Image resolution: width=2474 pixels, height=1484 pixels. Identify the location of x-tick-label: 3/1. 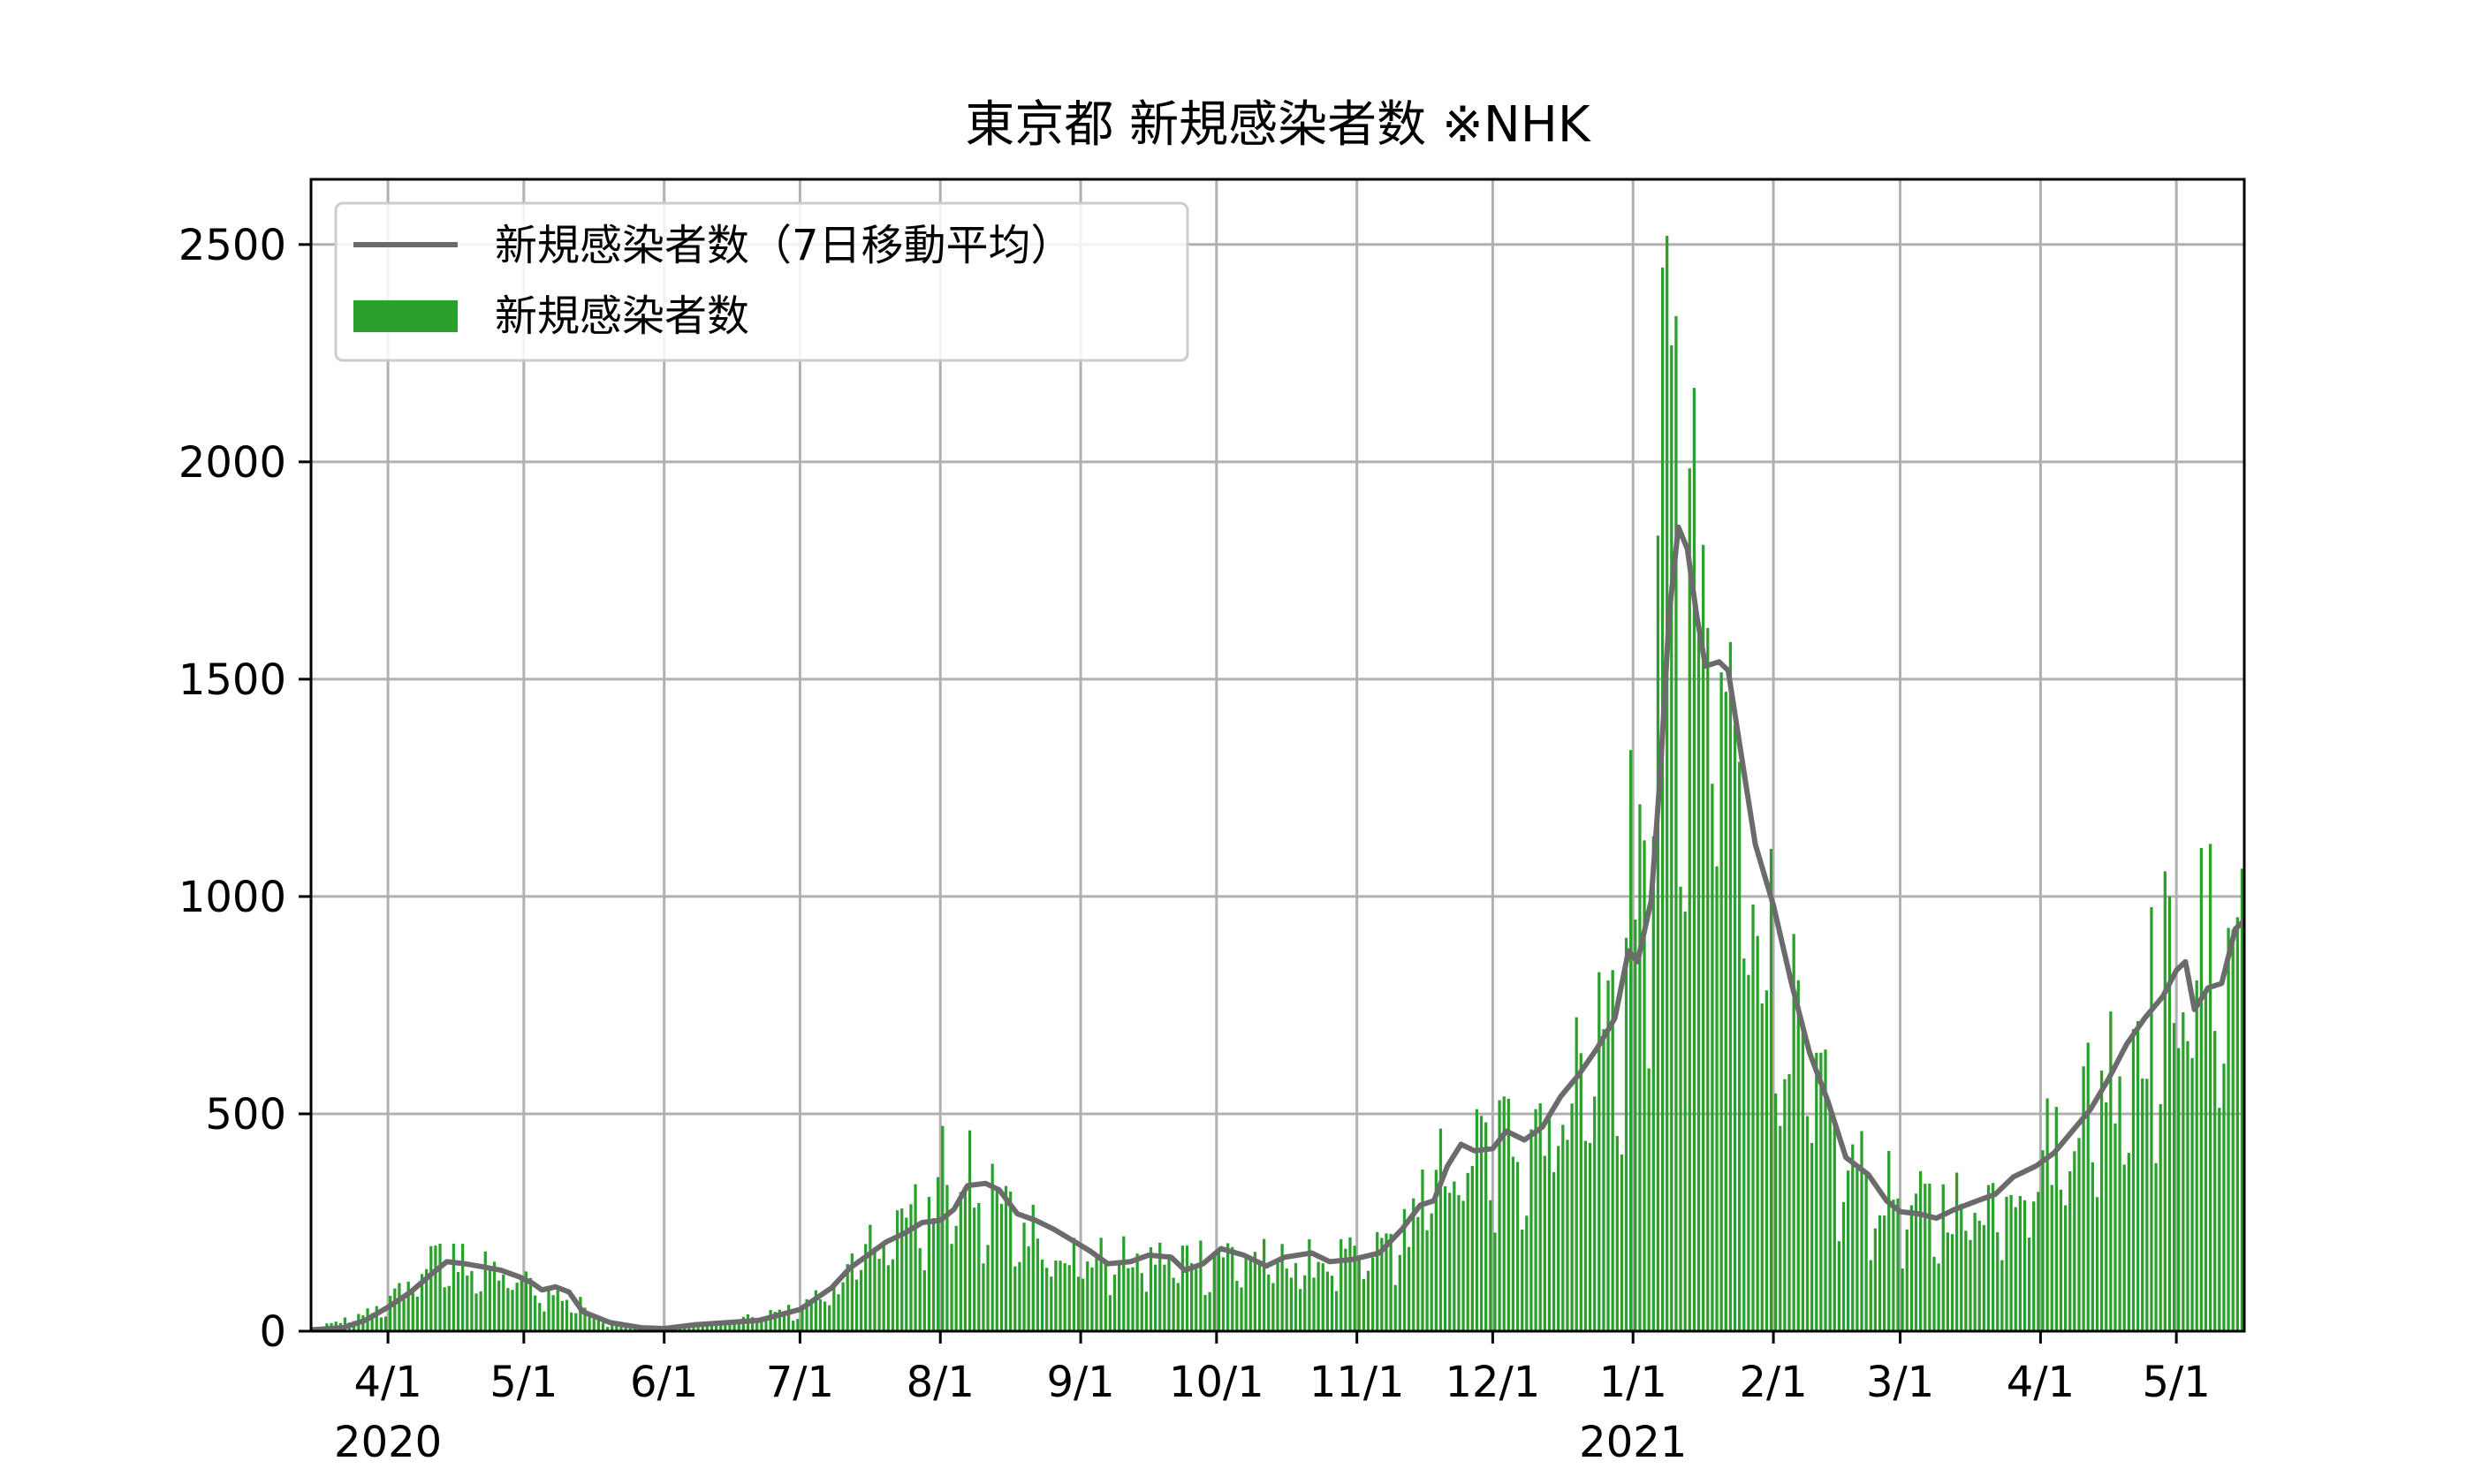
(1900, 1382).